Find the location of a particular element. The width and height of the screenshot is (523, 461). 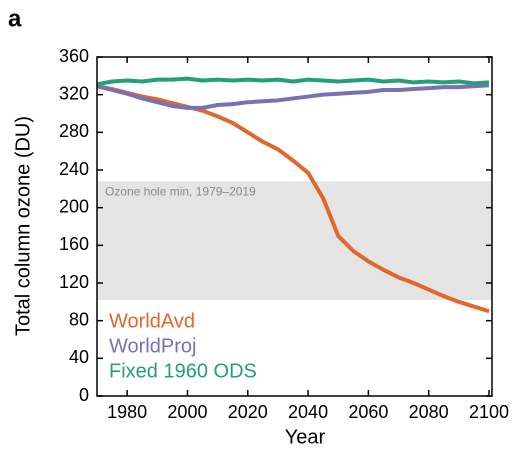

x-tick-label: 2000 is located at coordinates (187, 412).